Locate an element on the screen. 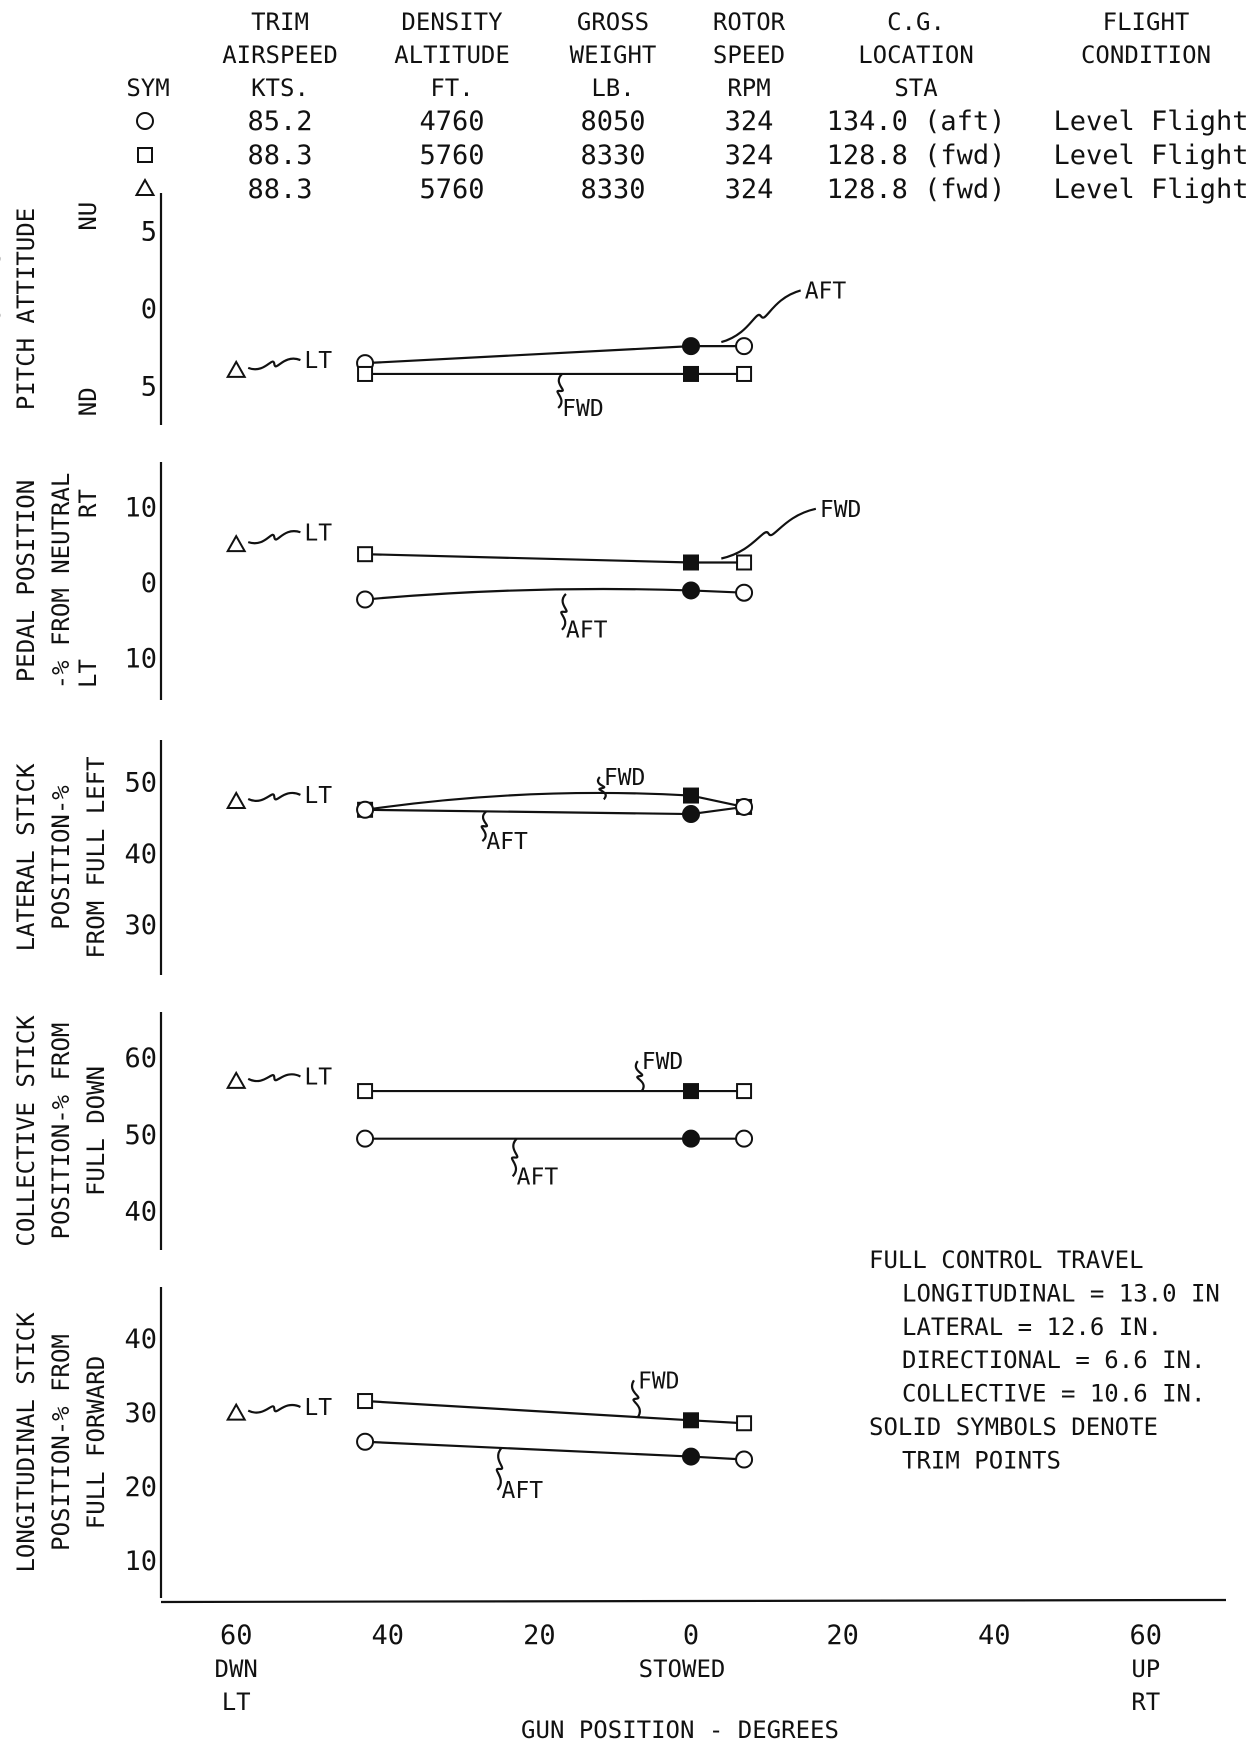  header-cell-gross: GROSS is located at coordinates (613, 22).